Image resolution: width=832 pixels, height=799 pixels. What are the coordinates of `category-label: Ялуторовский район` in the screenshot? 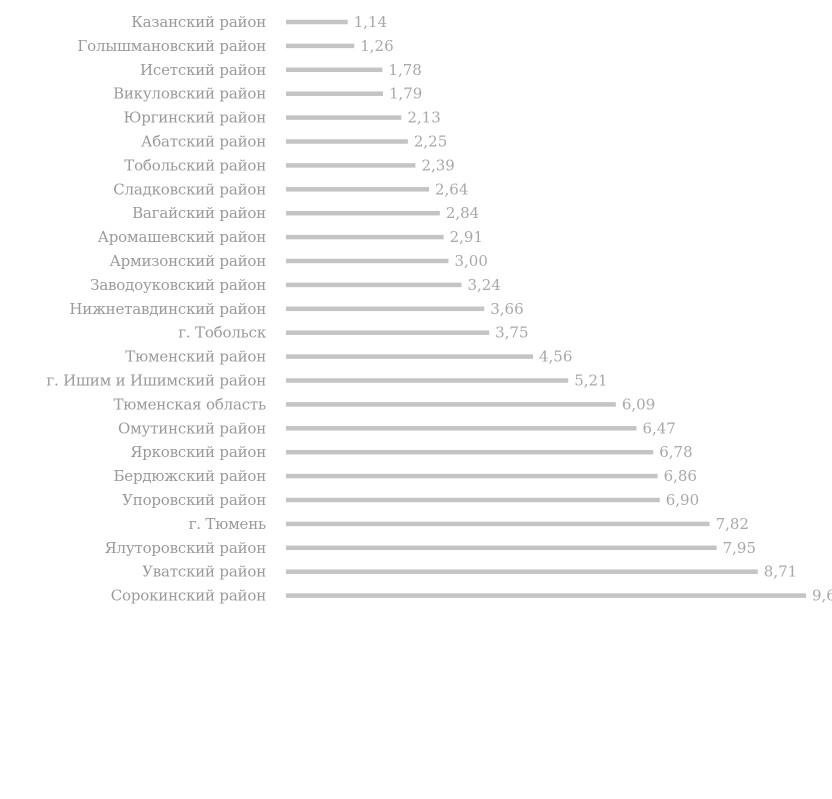 It's located at (186, 548).